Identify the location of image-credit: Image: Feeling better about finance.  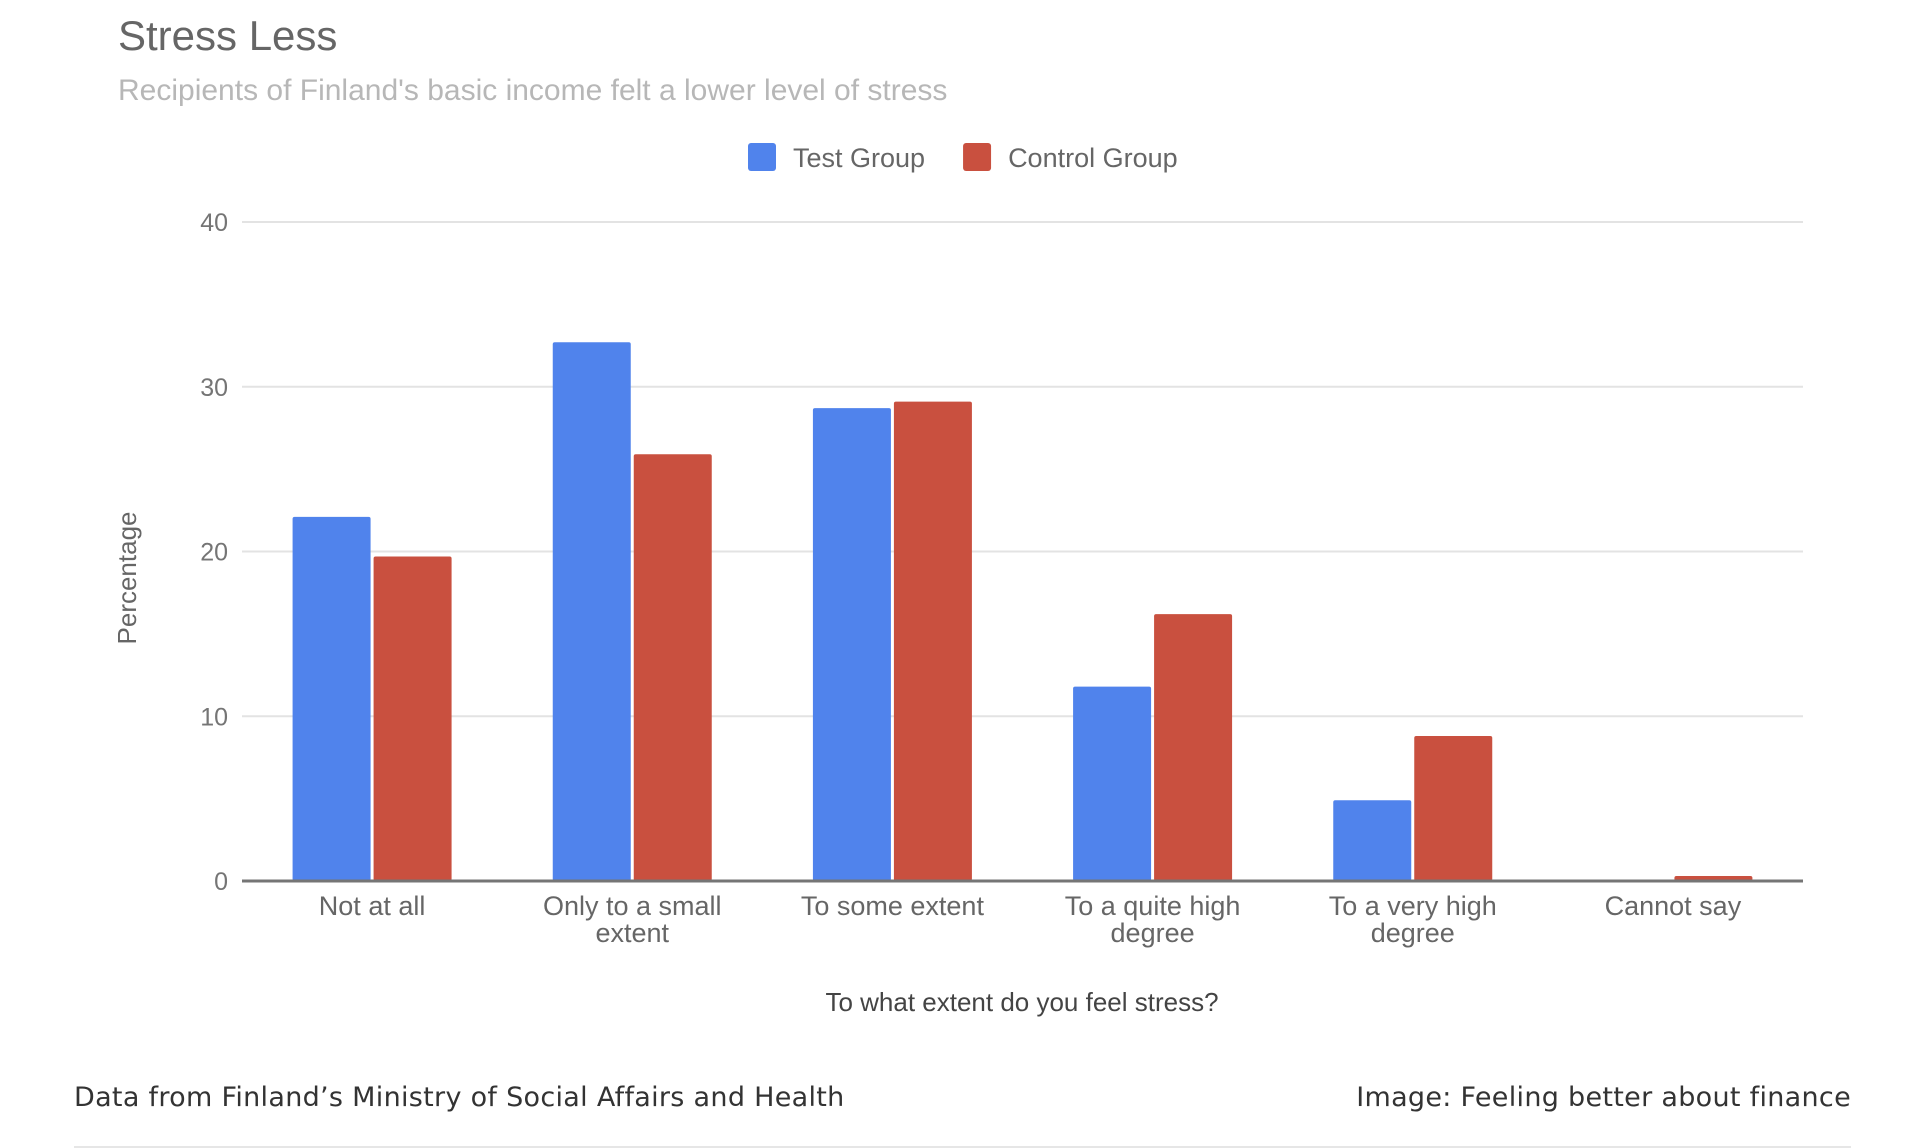
(1603, 1097).